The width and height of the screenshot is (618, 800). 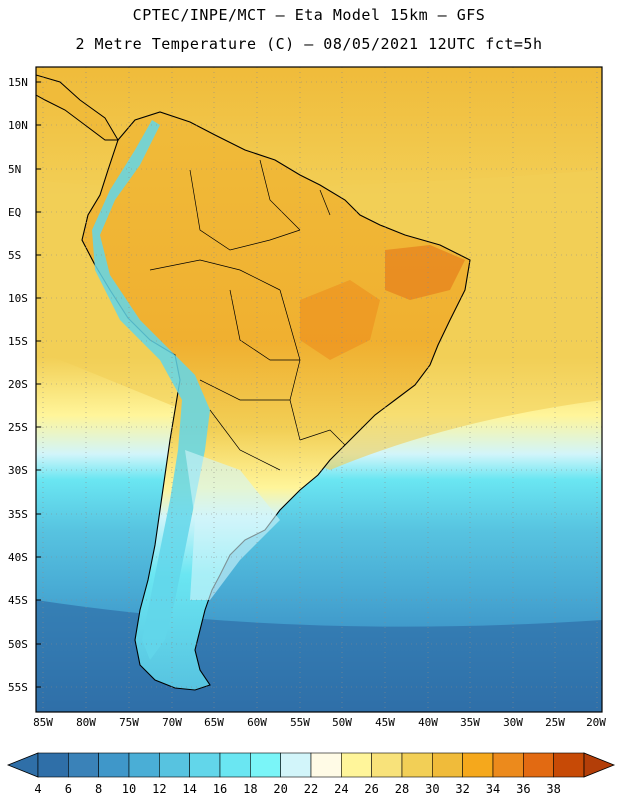 I want to click on colorbar-right-arrow, so click(x=599, y=765).